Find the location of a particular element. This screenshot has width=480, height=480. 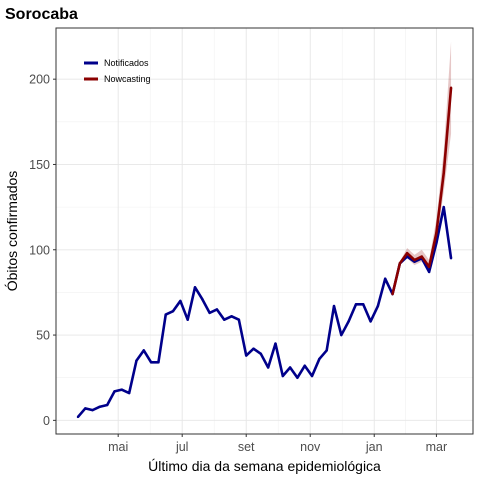

y-axis-ticks: 0 50 100 150 200 is located at coordinates (42, 250).